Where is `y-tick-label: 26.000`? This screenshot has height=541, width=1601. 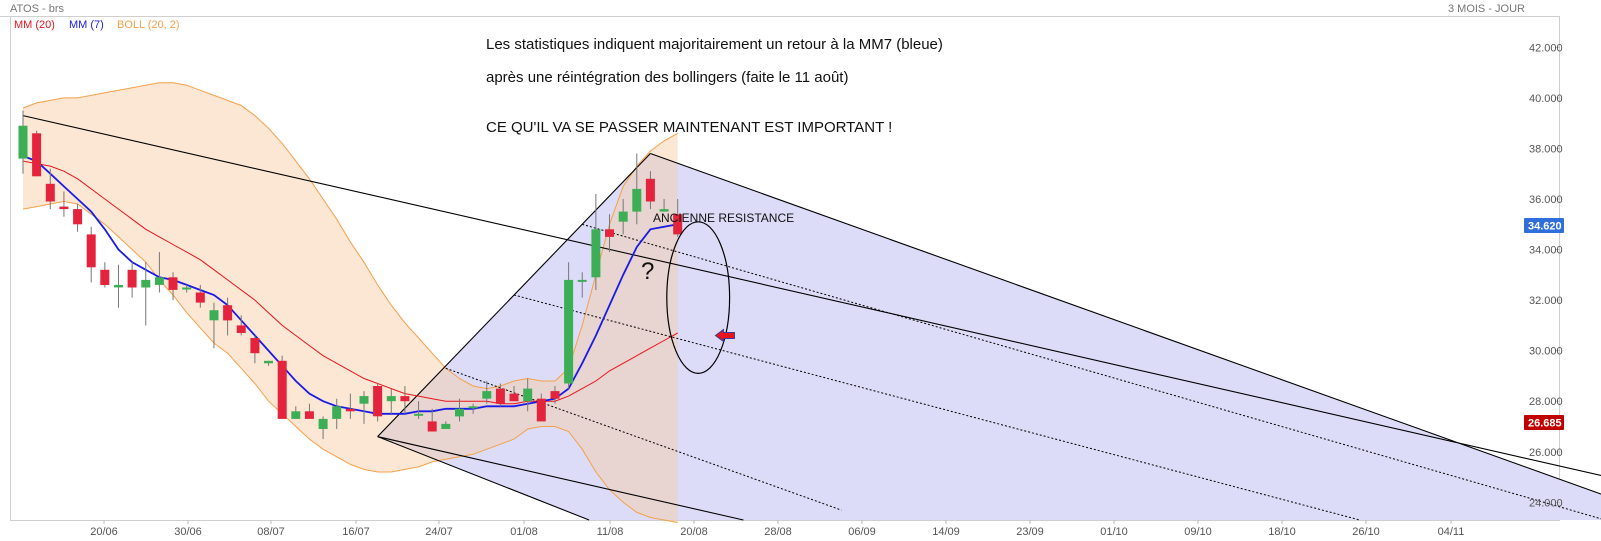 y-tick-label: 26.000 is located at coordinates (1546, 453).